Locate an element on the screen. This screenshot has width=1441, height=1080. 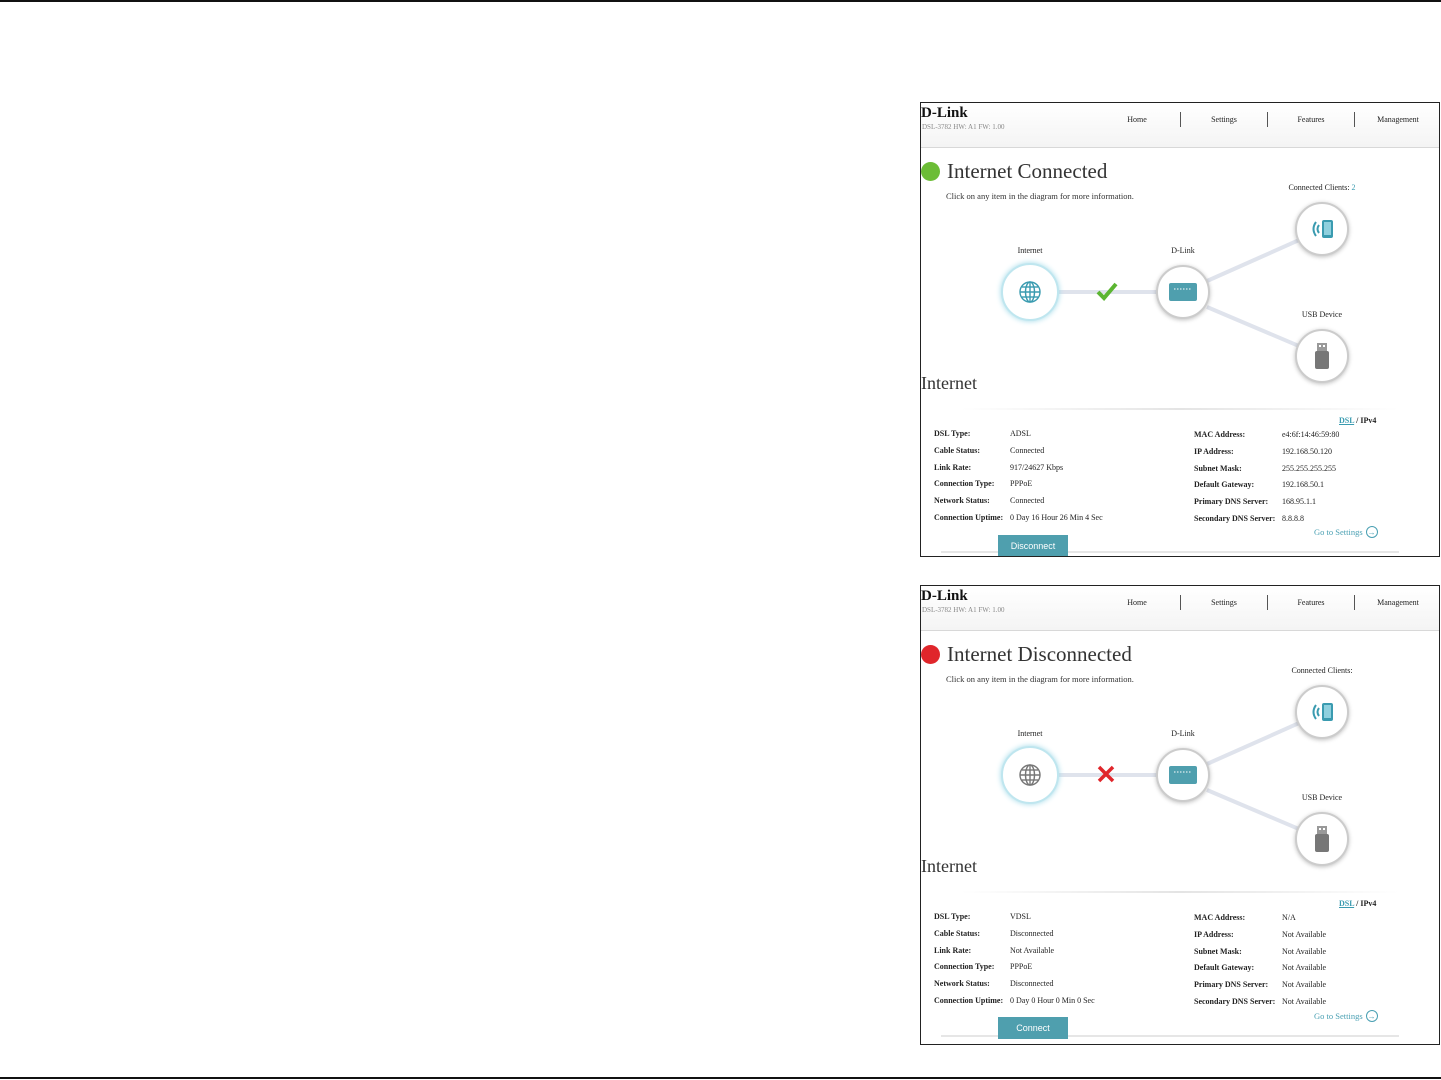
field-value: 8.8.8.8 is located at coordinates (1293, 518).